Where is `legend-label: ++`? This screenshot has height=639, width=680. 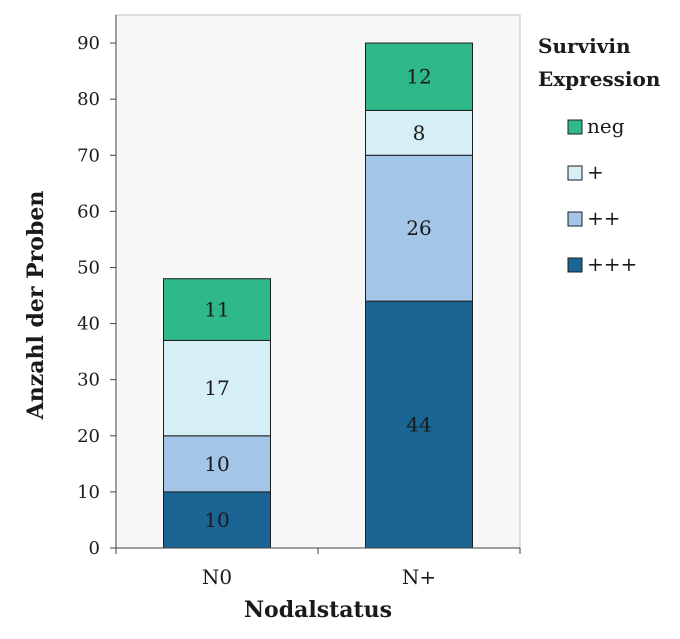 legend-label: ++ is located at coordinates (604, 218).